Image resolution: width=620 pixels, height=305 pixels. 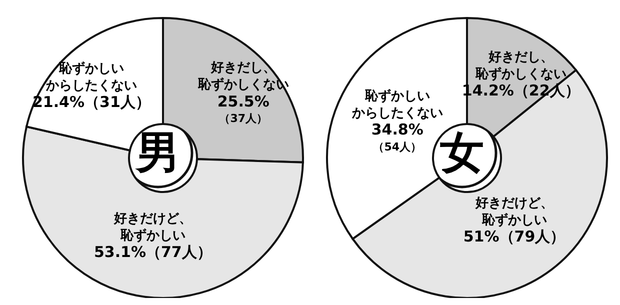 What do you see at coordinates (514, 237) in the screenshot?
I see `data-label: 51%（79人）` at bounding box center [514, 237].